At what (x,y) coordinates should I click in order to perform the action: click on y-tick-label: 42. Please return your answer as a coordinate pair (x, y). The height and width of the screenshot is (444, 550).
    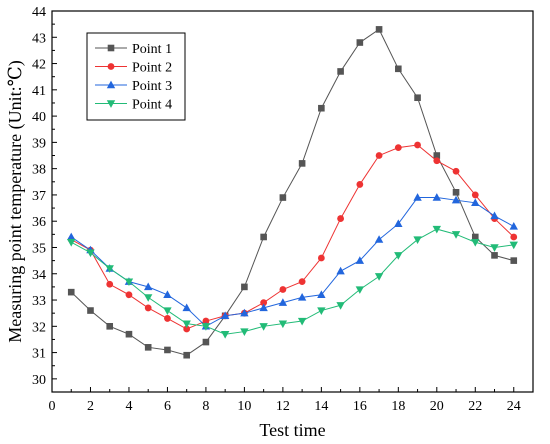
    Looking at the image, I should click on (39, 65).